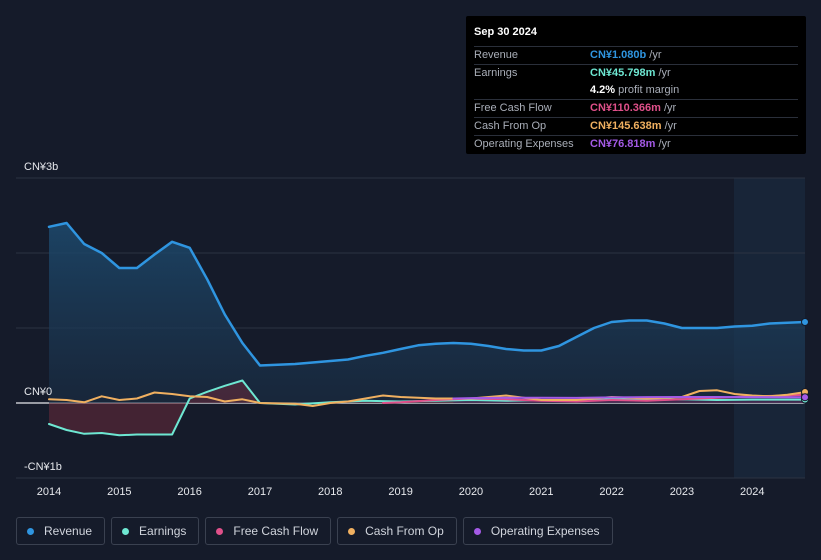 Image resolution: width=821 pixels, height=560 pixels. Describe the element at coordinates (623, 73) in the screenshot. I see `tooltip-value: CN¥45.798m` at that location.